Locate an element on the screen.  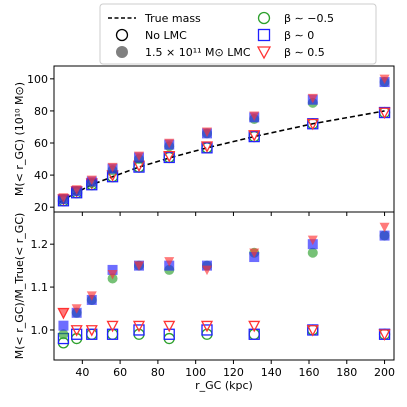
panel-top-y-ticks: 20 40 60 80 100 is located at coordinates (40, 143).